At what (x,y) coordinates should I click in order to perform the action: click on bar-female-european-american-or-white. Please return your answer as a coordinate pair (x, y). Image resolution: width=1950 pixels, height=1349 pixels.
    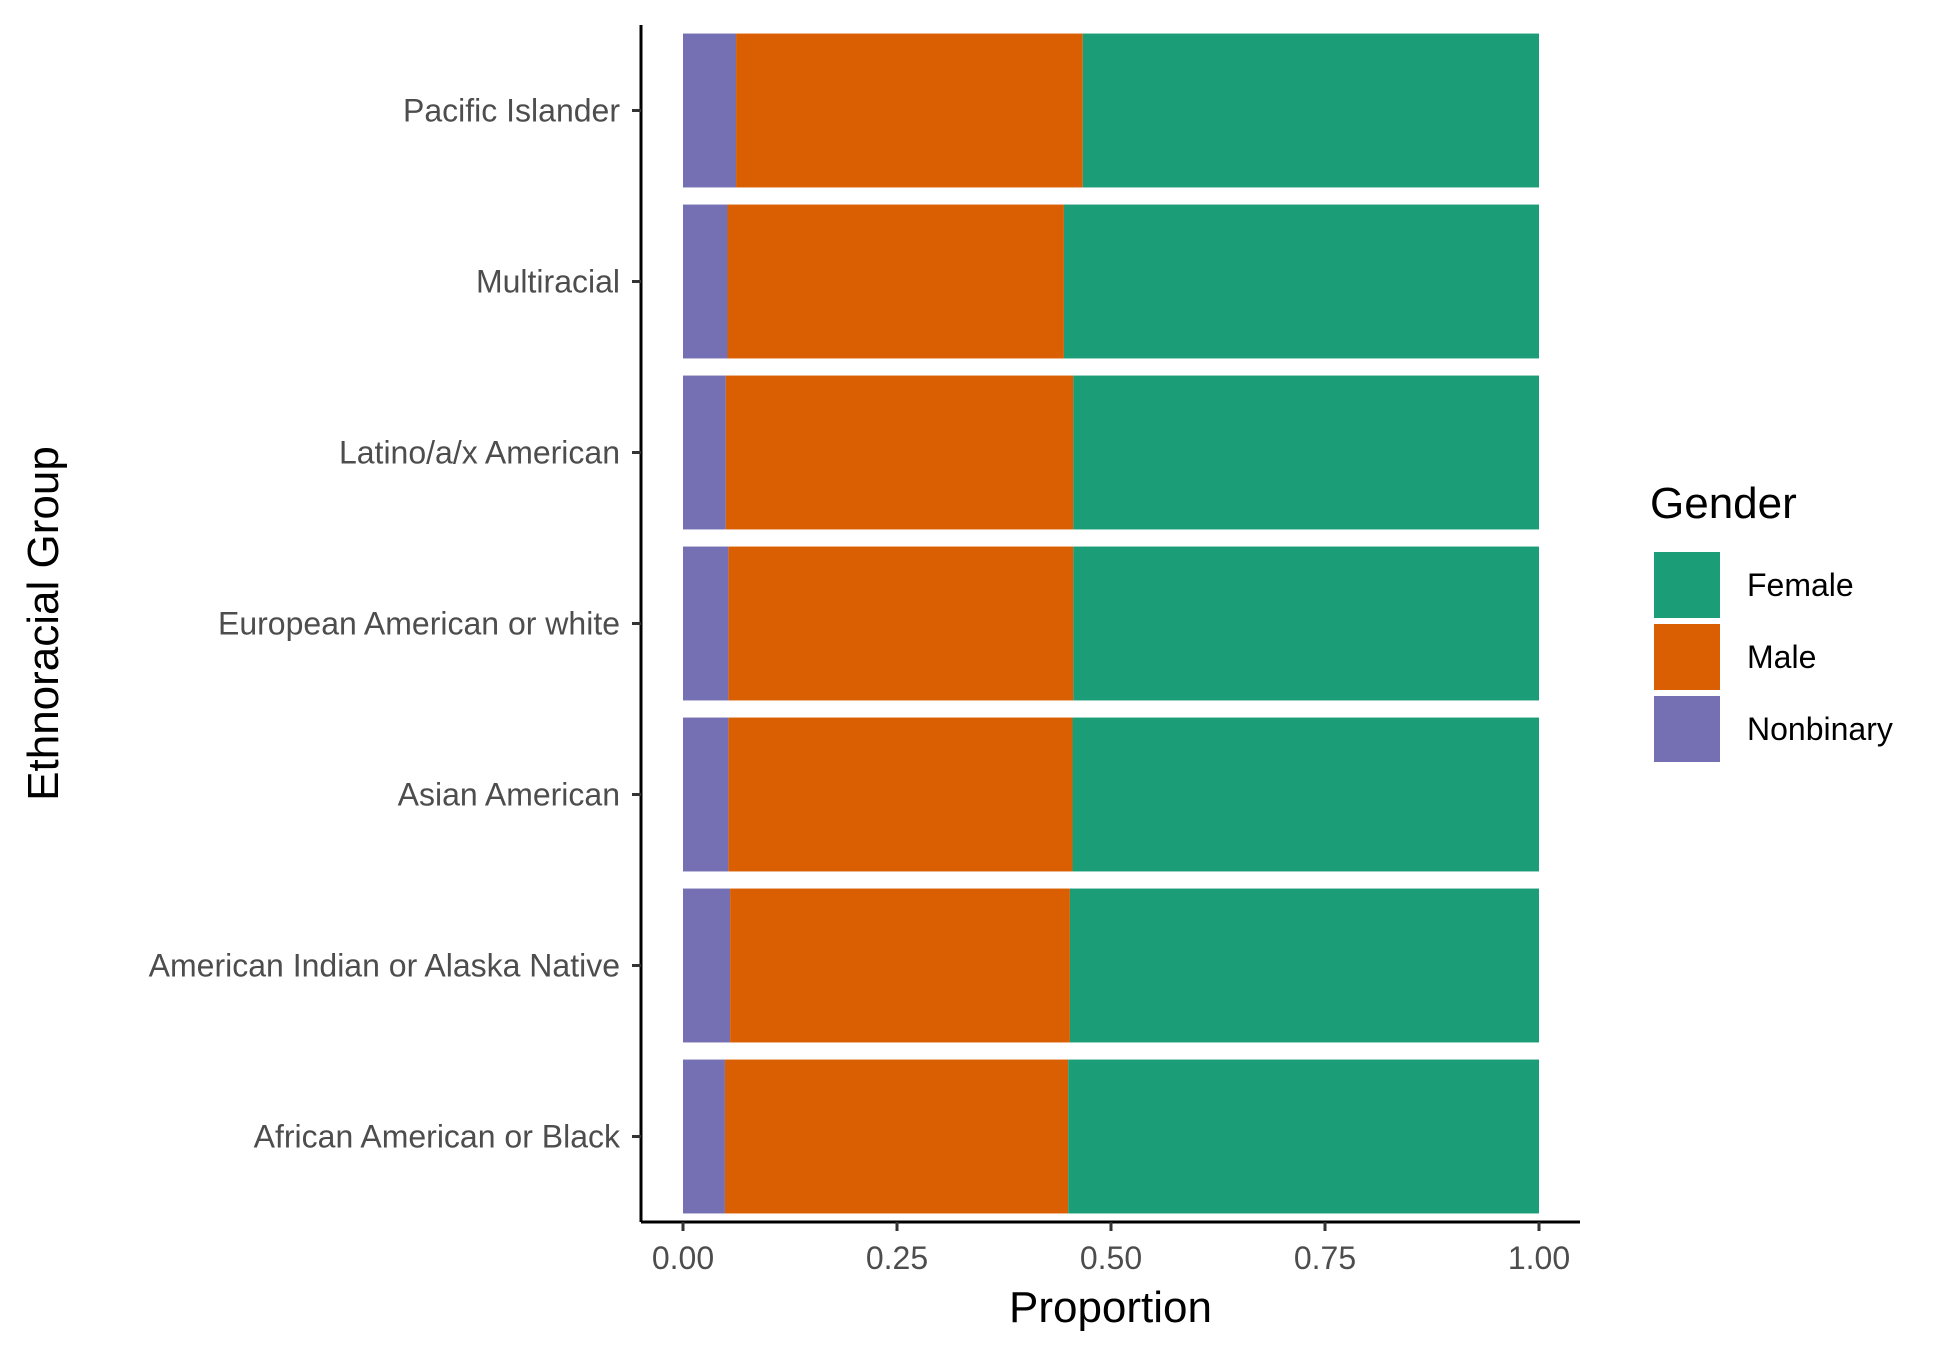
    Looking at the image, I should click on (1306, 623).